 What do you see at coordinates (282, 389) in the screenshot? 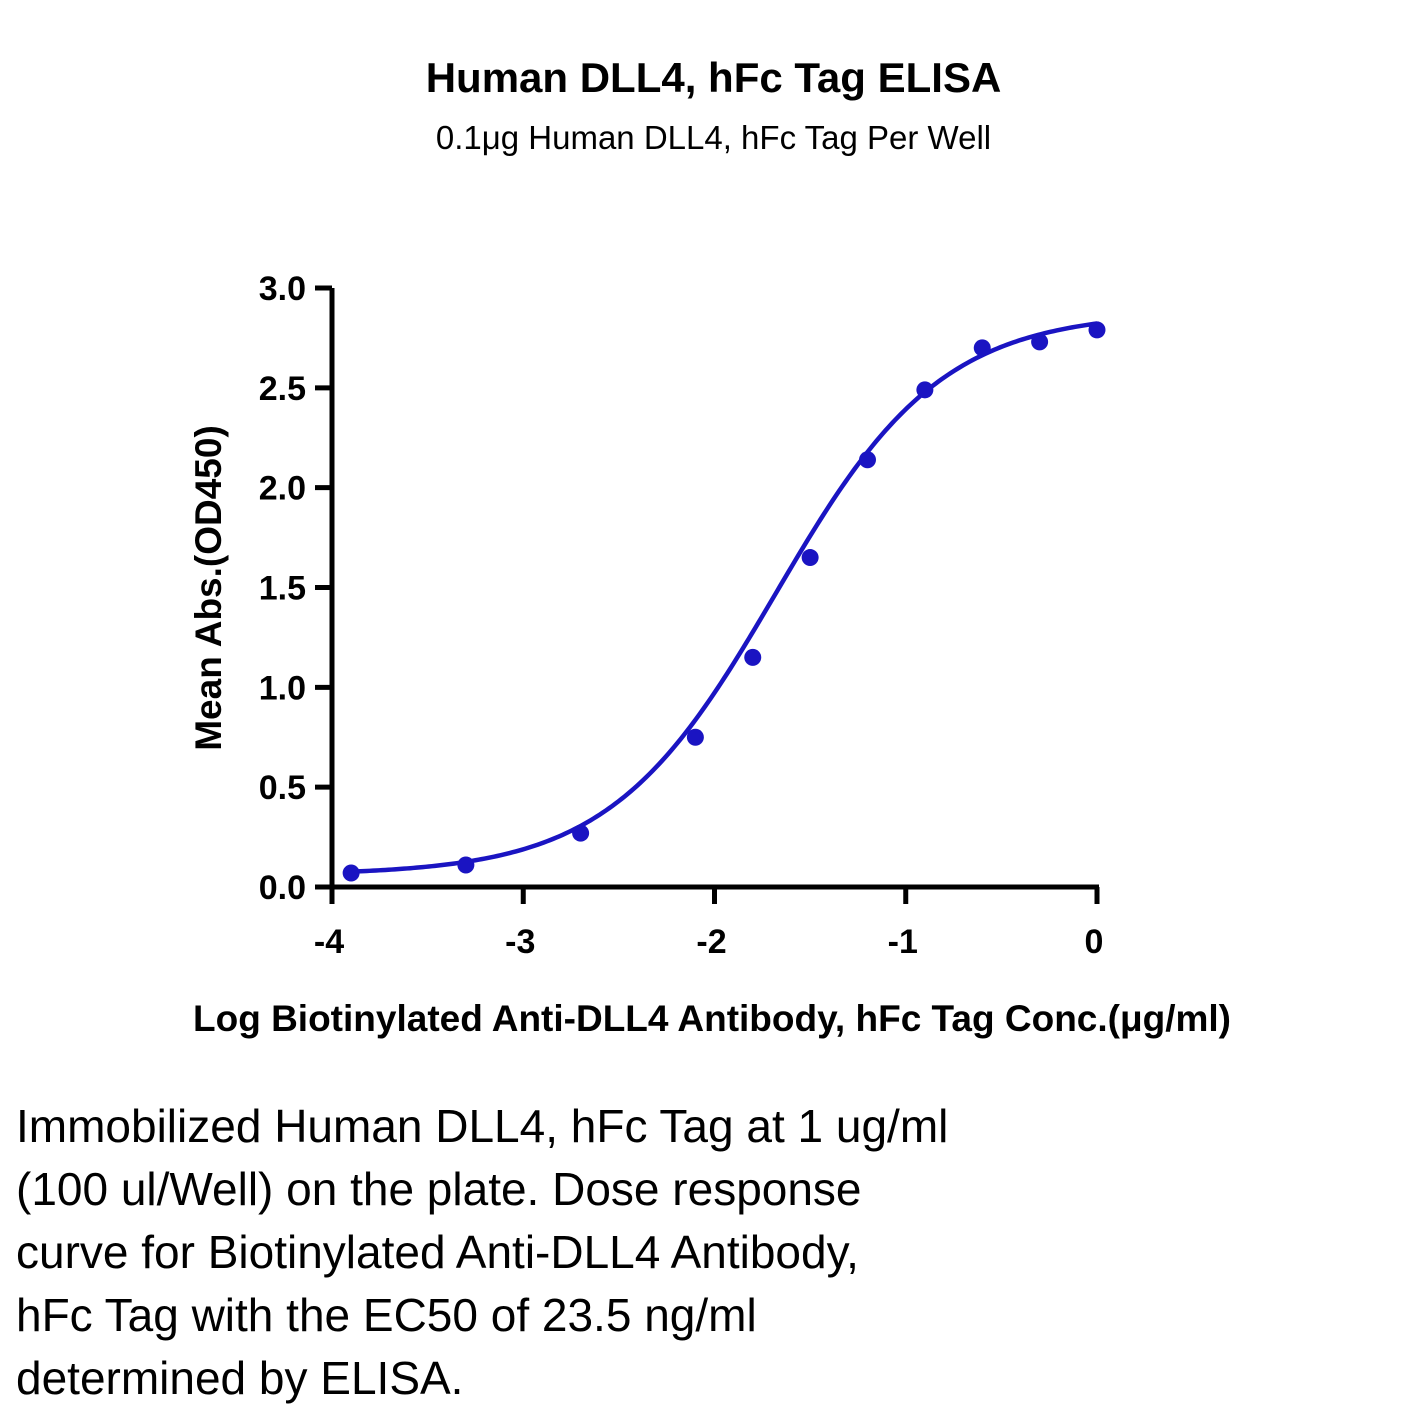
I see `y-tick-label: 2.5` at bounding box center [282, 389].